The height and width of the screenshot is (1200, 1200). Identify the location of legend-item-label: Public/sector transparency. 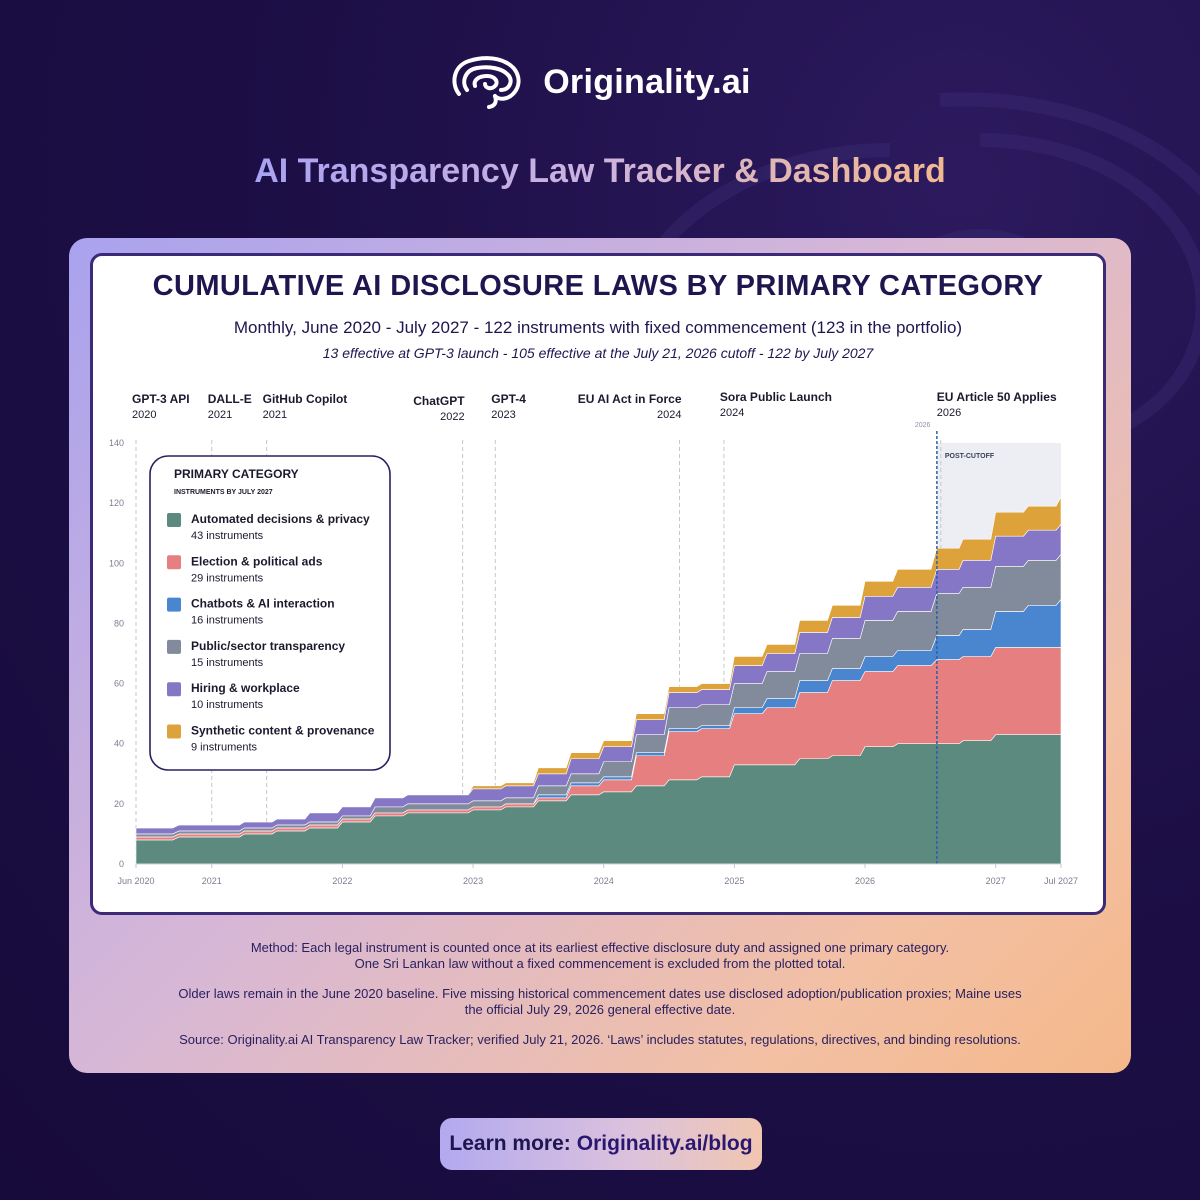
(268, 646).